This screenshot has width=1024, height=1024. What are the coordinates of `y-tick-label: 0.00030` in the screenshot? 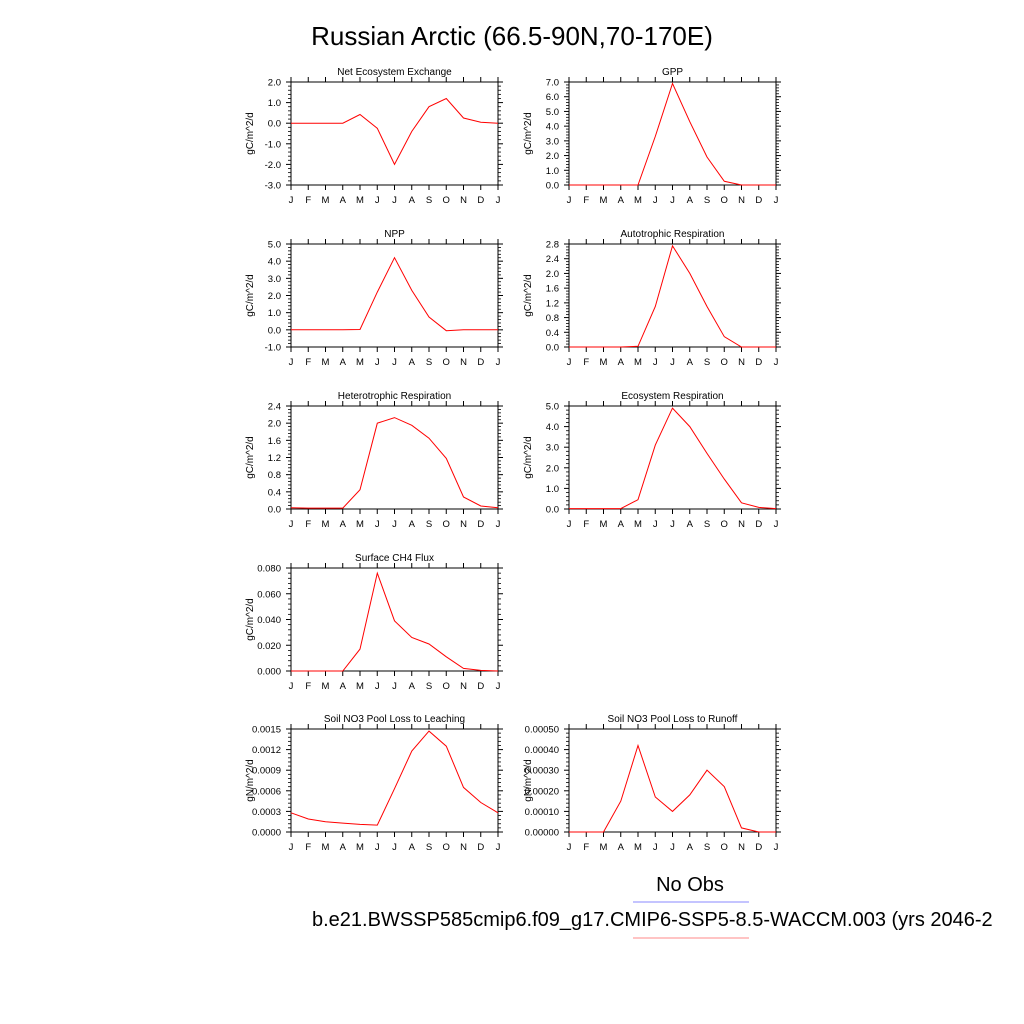 It's located at (542, 771).